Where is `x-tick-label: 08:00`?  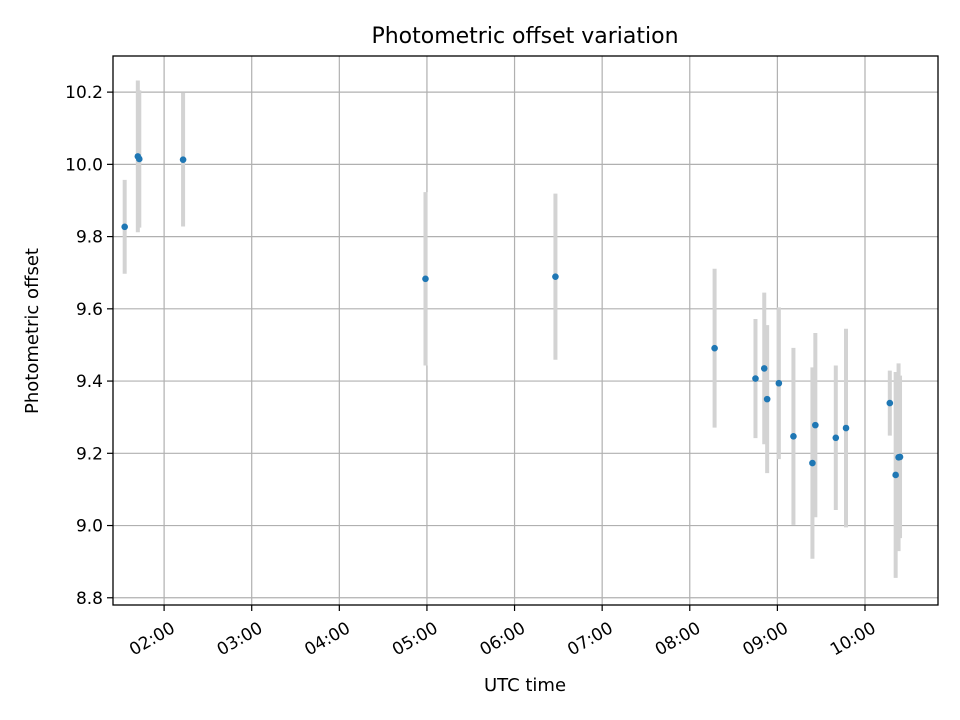
x-tick-label: 08:00 is located at coordinates (678, 639).